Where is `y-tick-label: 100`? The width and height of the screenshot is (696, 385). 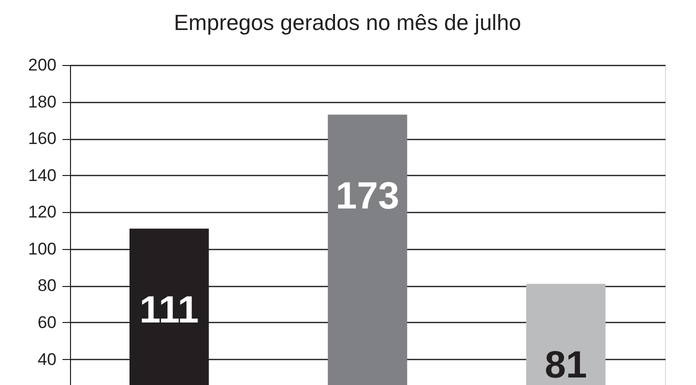 y-tick-label: 100 is located at coordinates (42, 248).